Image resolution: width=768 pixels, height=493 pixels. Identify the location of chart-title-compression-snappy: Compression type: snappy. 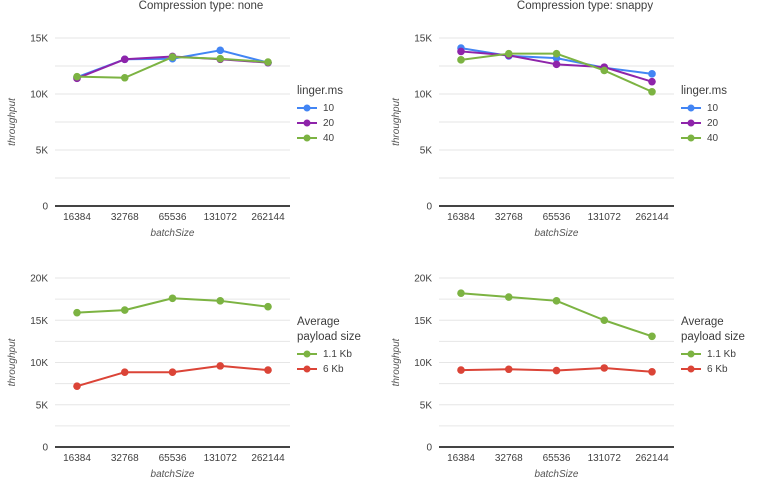
(585, 6).